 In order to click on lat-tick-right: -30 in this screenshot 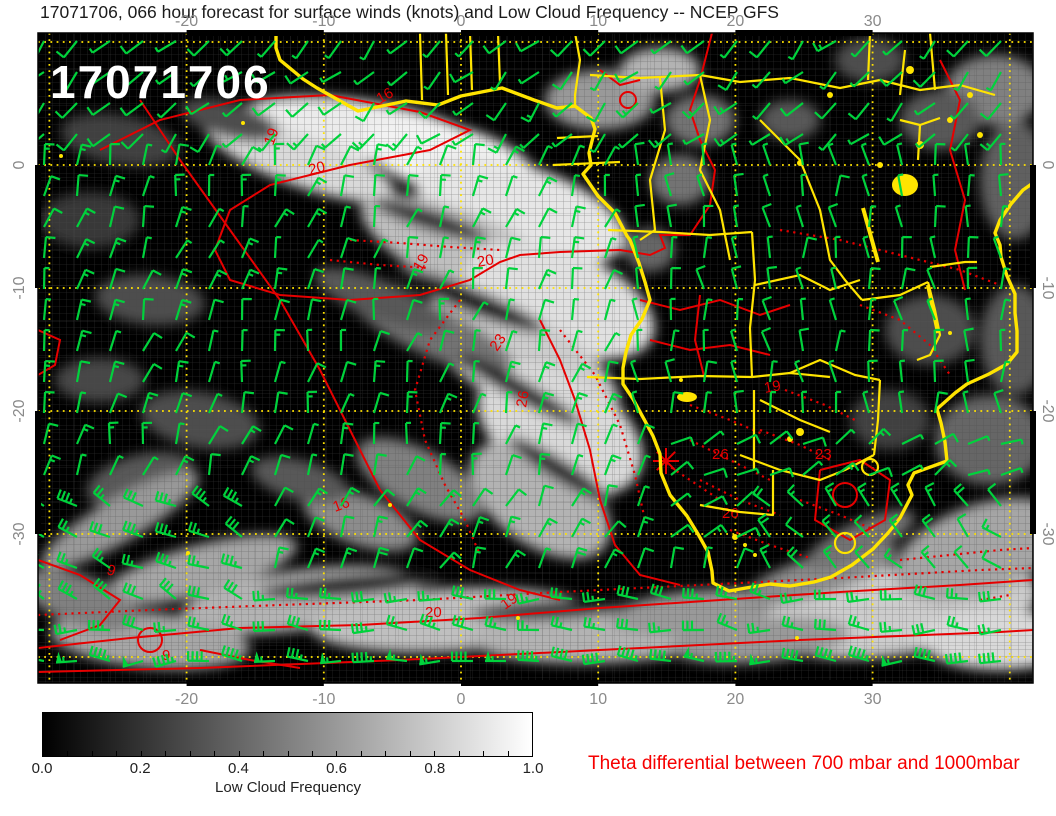, I will do `click(1047, 534)`.